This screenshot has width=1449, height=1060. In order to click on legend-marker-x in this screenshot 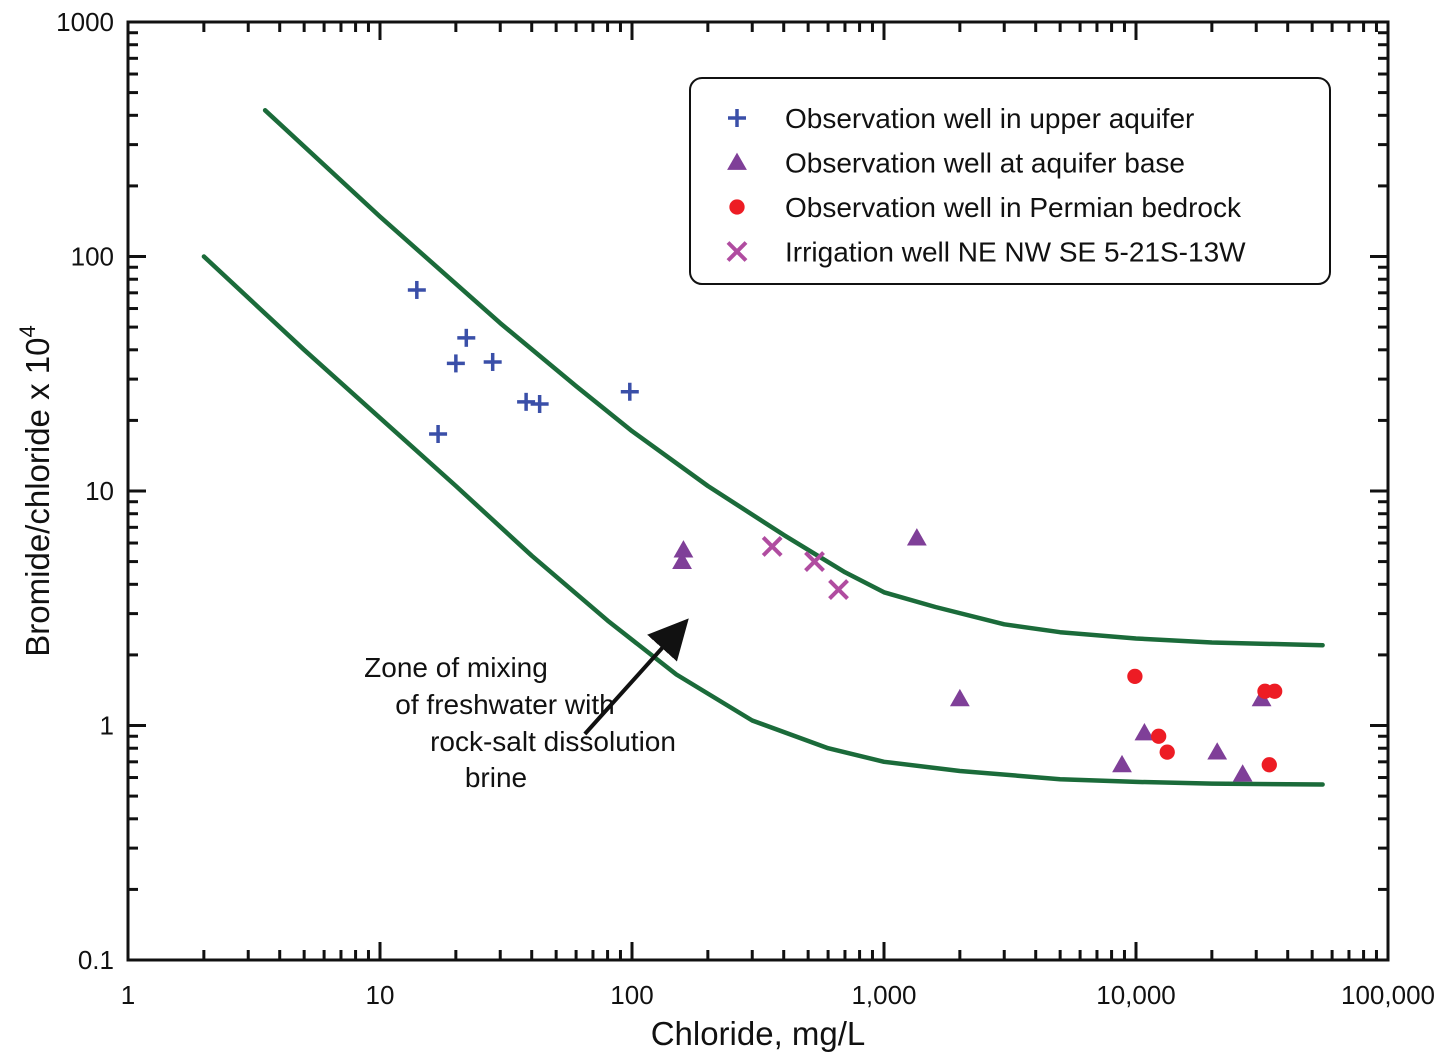, I will do `click(737, 251)`.